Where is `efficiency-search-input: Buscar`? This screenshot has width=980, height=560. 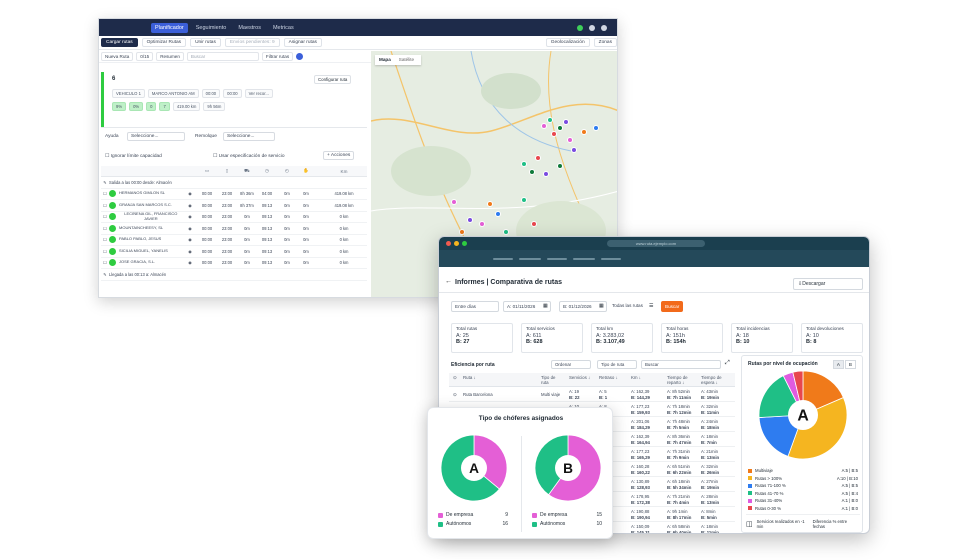 efficiency-search-input: Buscar is located at coordinates (681, 364).